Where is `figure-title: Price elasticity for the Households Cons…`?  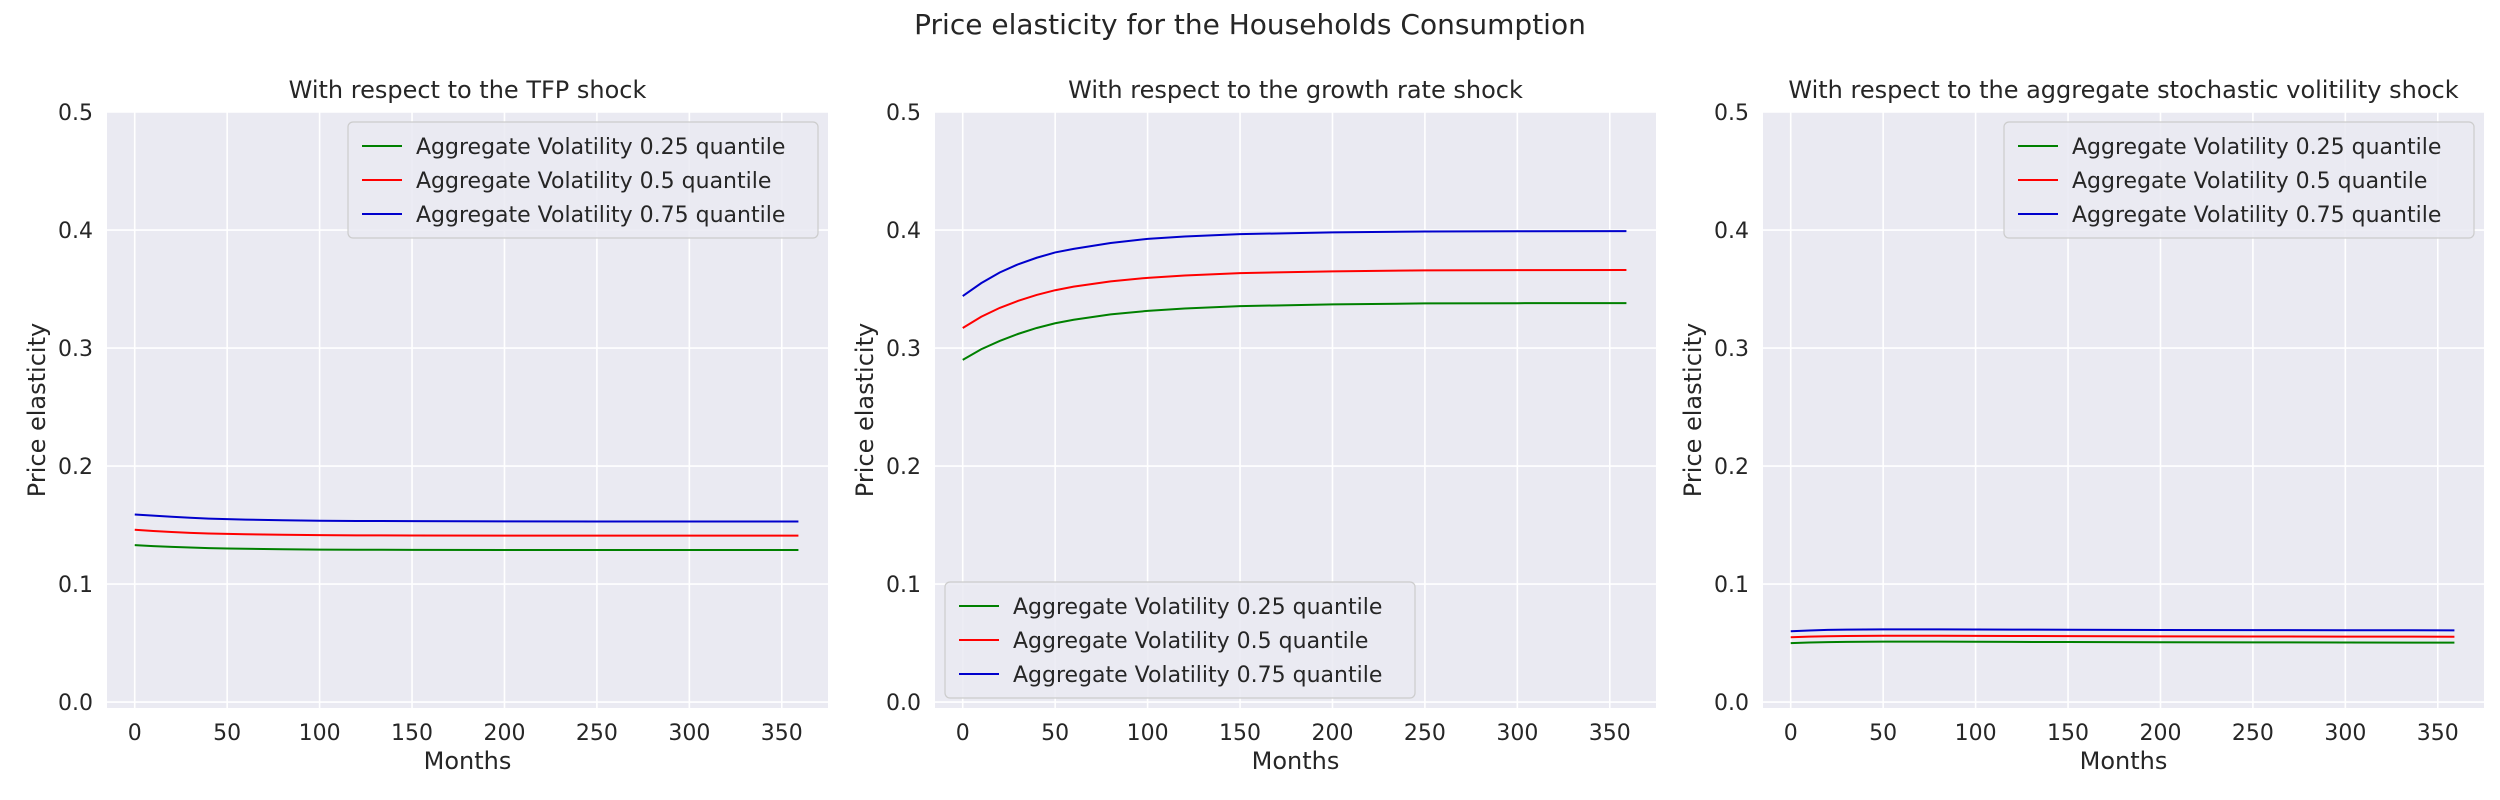 figure-title: Price elasticity for the Households Cons… is located at coordinates (1250, 24).